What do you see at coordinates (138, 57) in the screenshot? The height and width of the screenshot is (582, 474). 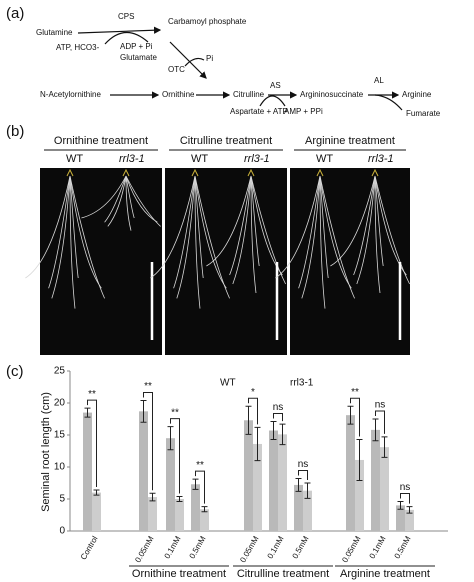 I see `cofactor: Glutamate` at bounding box center [138, 57].